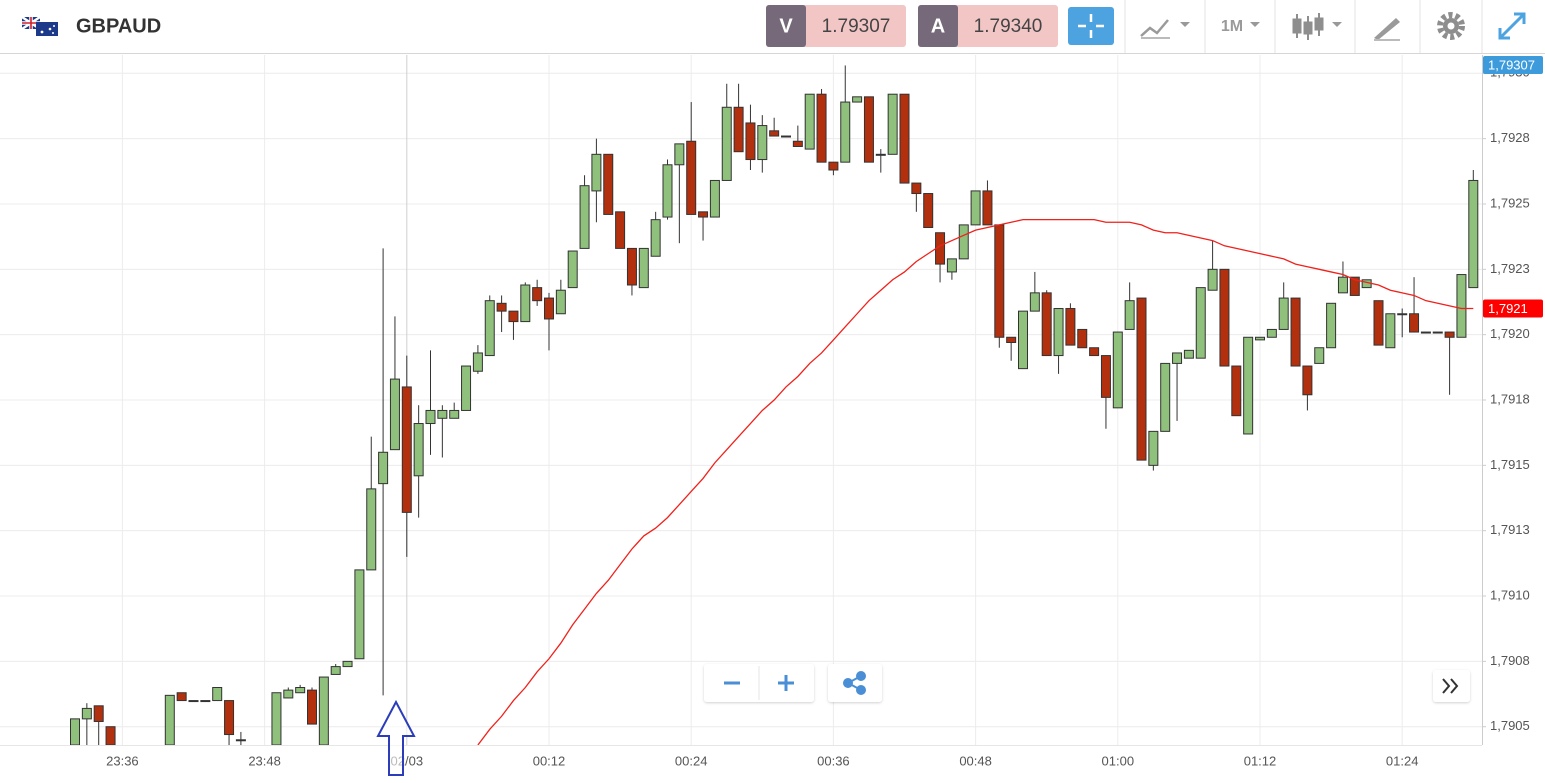 This screenshot has width=1545, height=783. What do you see at coordinates (118, 26) in the screenshot?
I see `symbol: GBPAUD` at bounding box center [118, 26].